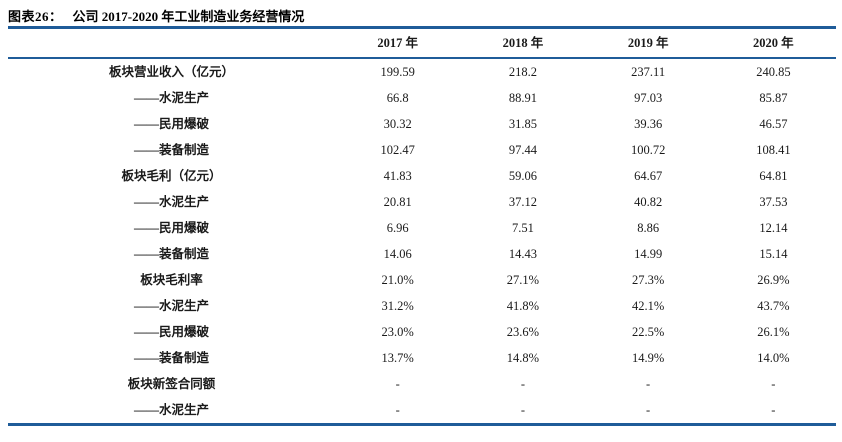 This screenshot has width=842, height=442. What do you see at coordinates (773, 176) in the screenshot?
I see `cell-value: 64.81` at bounding box center [773, 176].